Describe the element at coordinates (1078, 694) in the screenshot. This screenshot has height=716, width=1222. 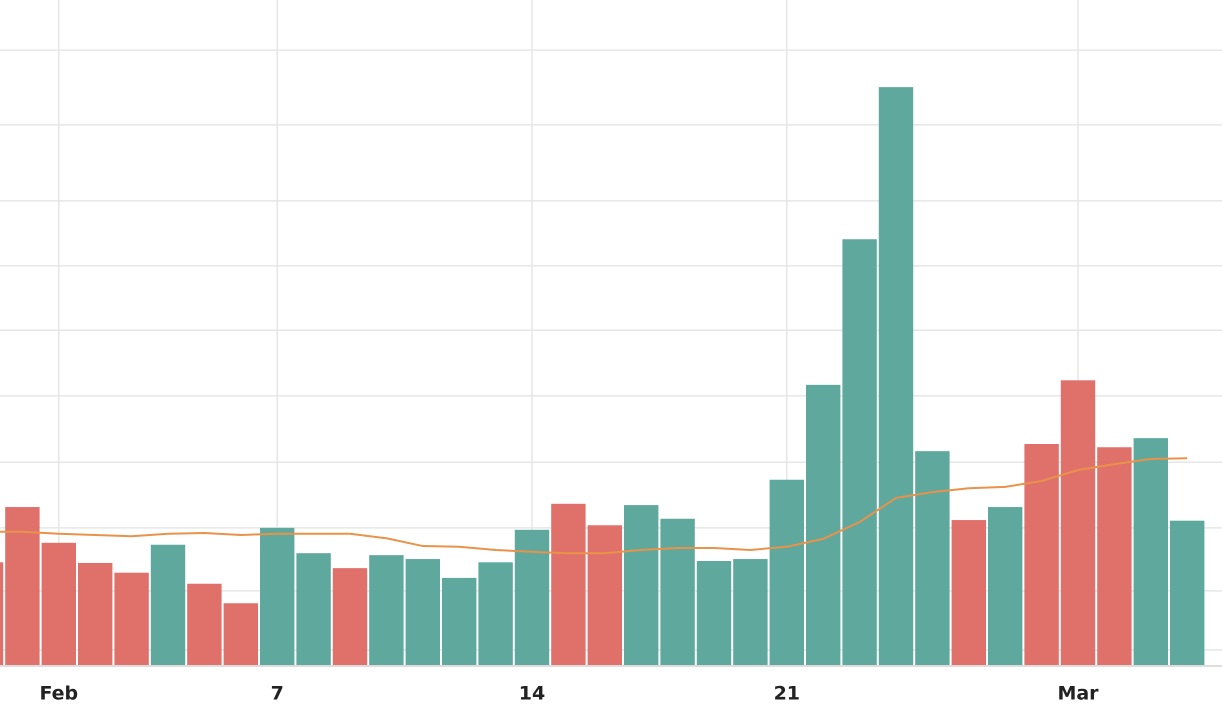
I see `x-tick-label: Mar` at that location.